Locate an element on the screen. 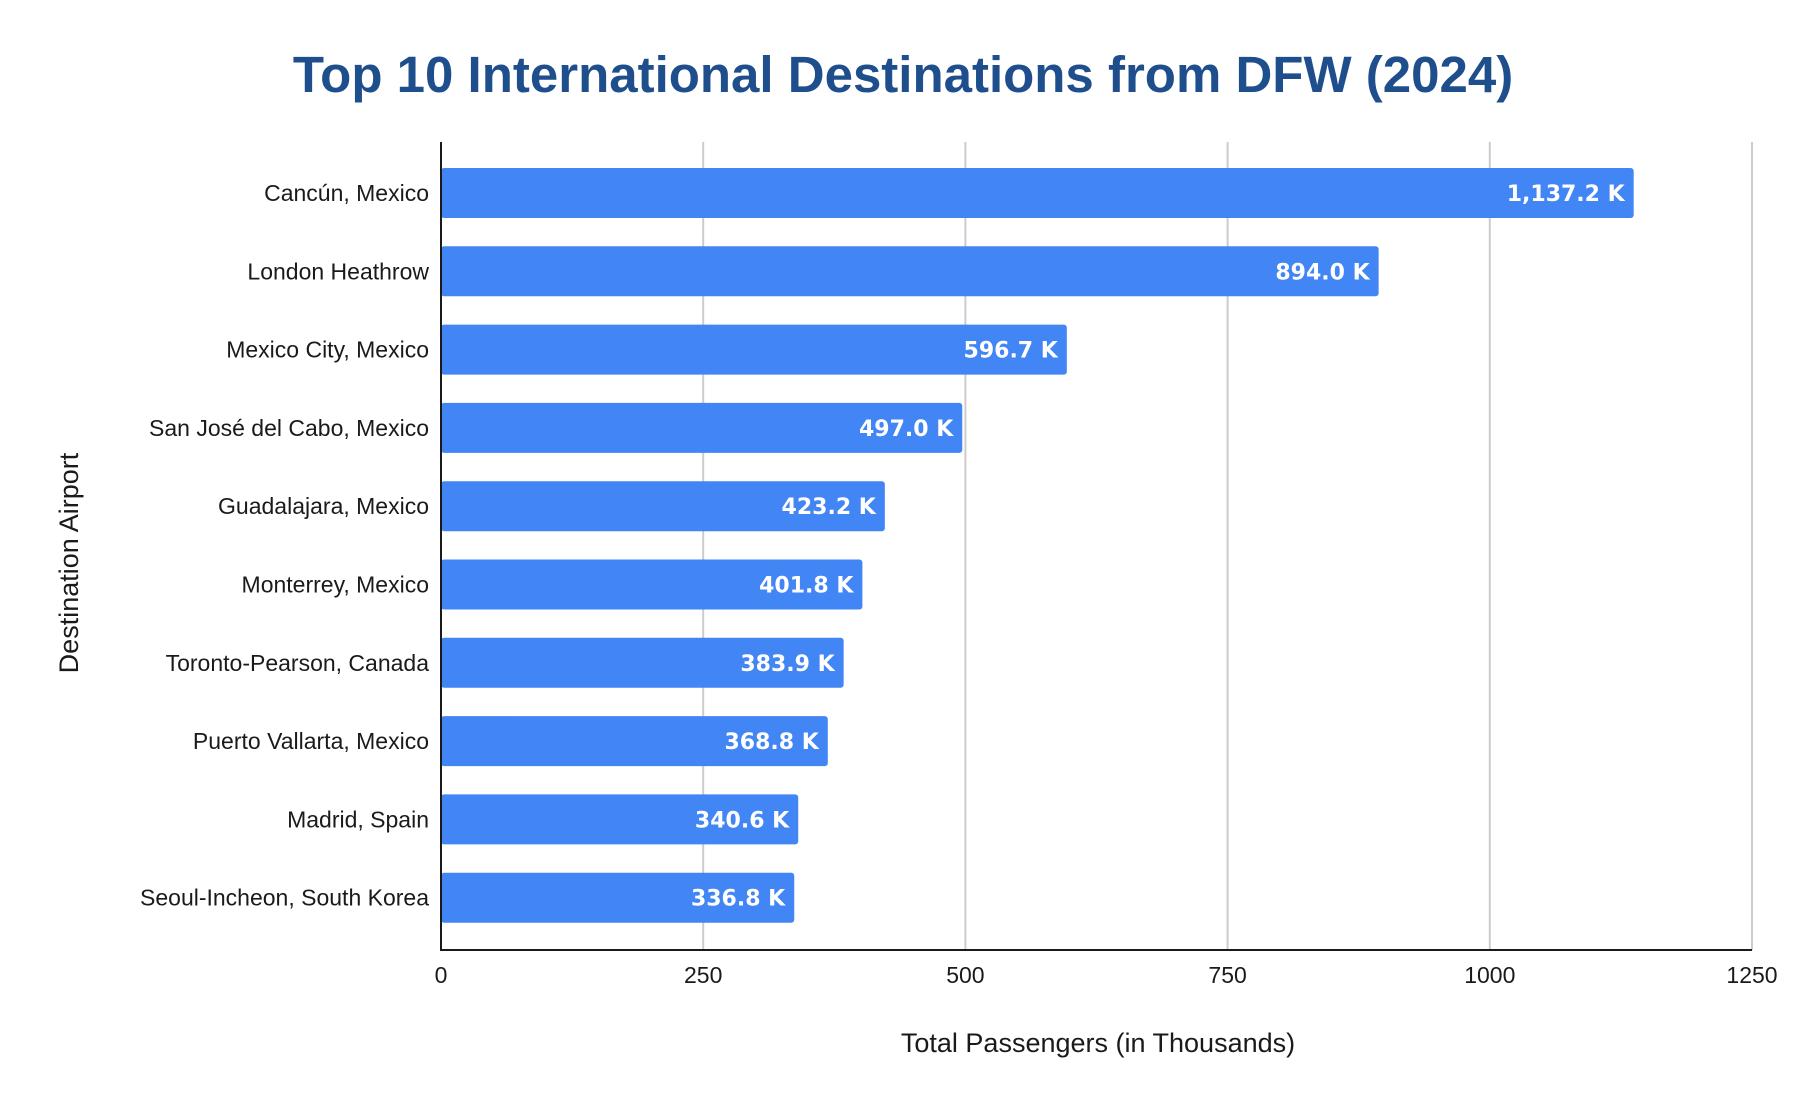  data-label-7: 383.9 K is located at coordinates (787, 664).